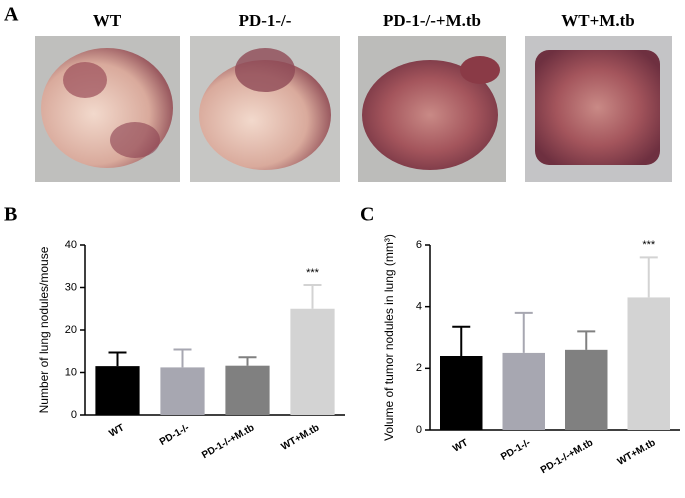 The height and width of the screenshot is (498, 685). Describe the element at coordinates (597, 20) in the screenshot. I see `photo-label: WT+M.tb` at that location.